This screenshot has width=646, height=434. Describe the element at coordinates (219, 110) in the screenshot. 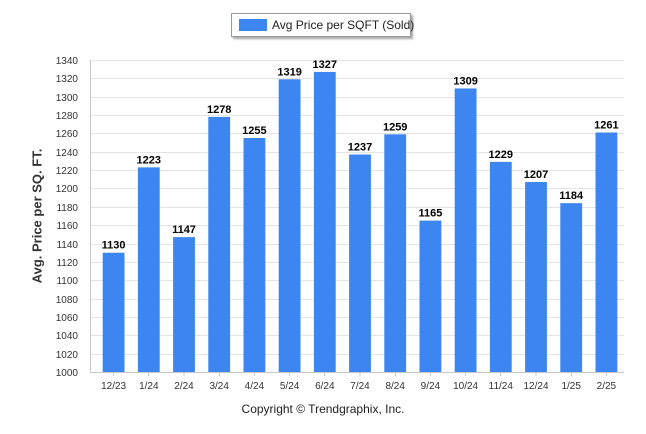

I see `data-label: 1278` at that location.